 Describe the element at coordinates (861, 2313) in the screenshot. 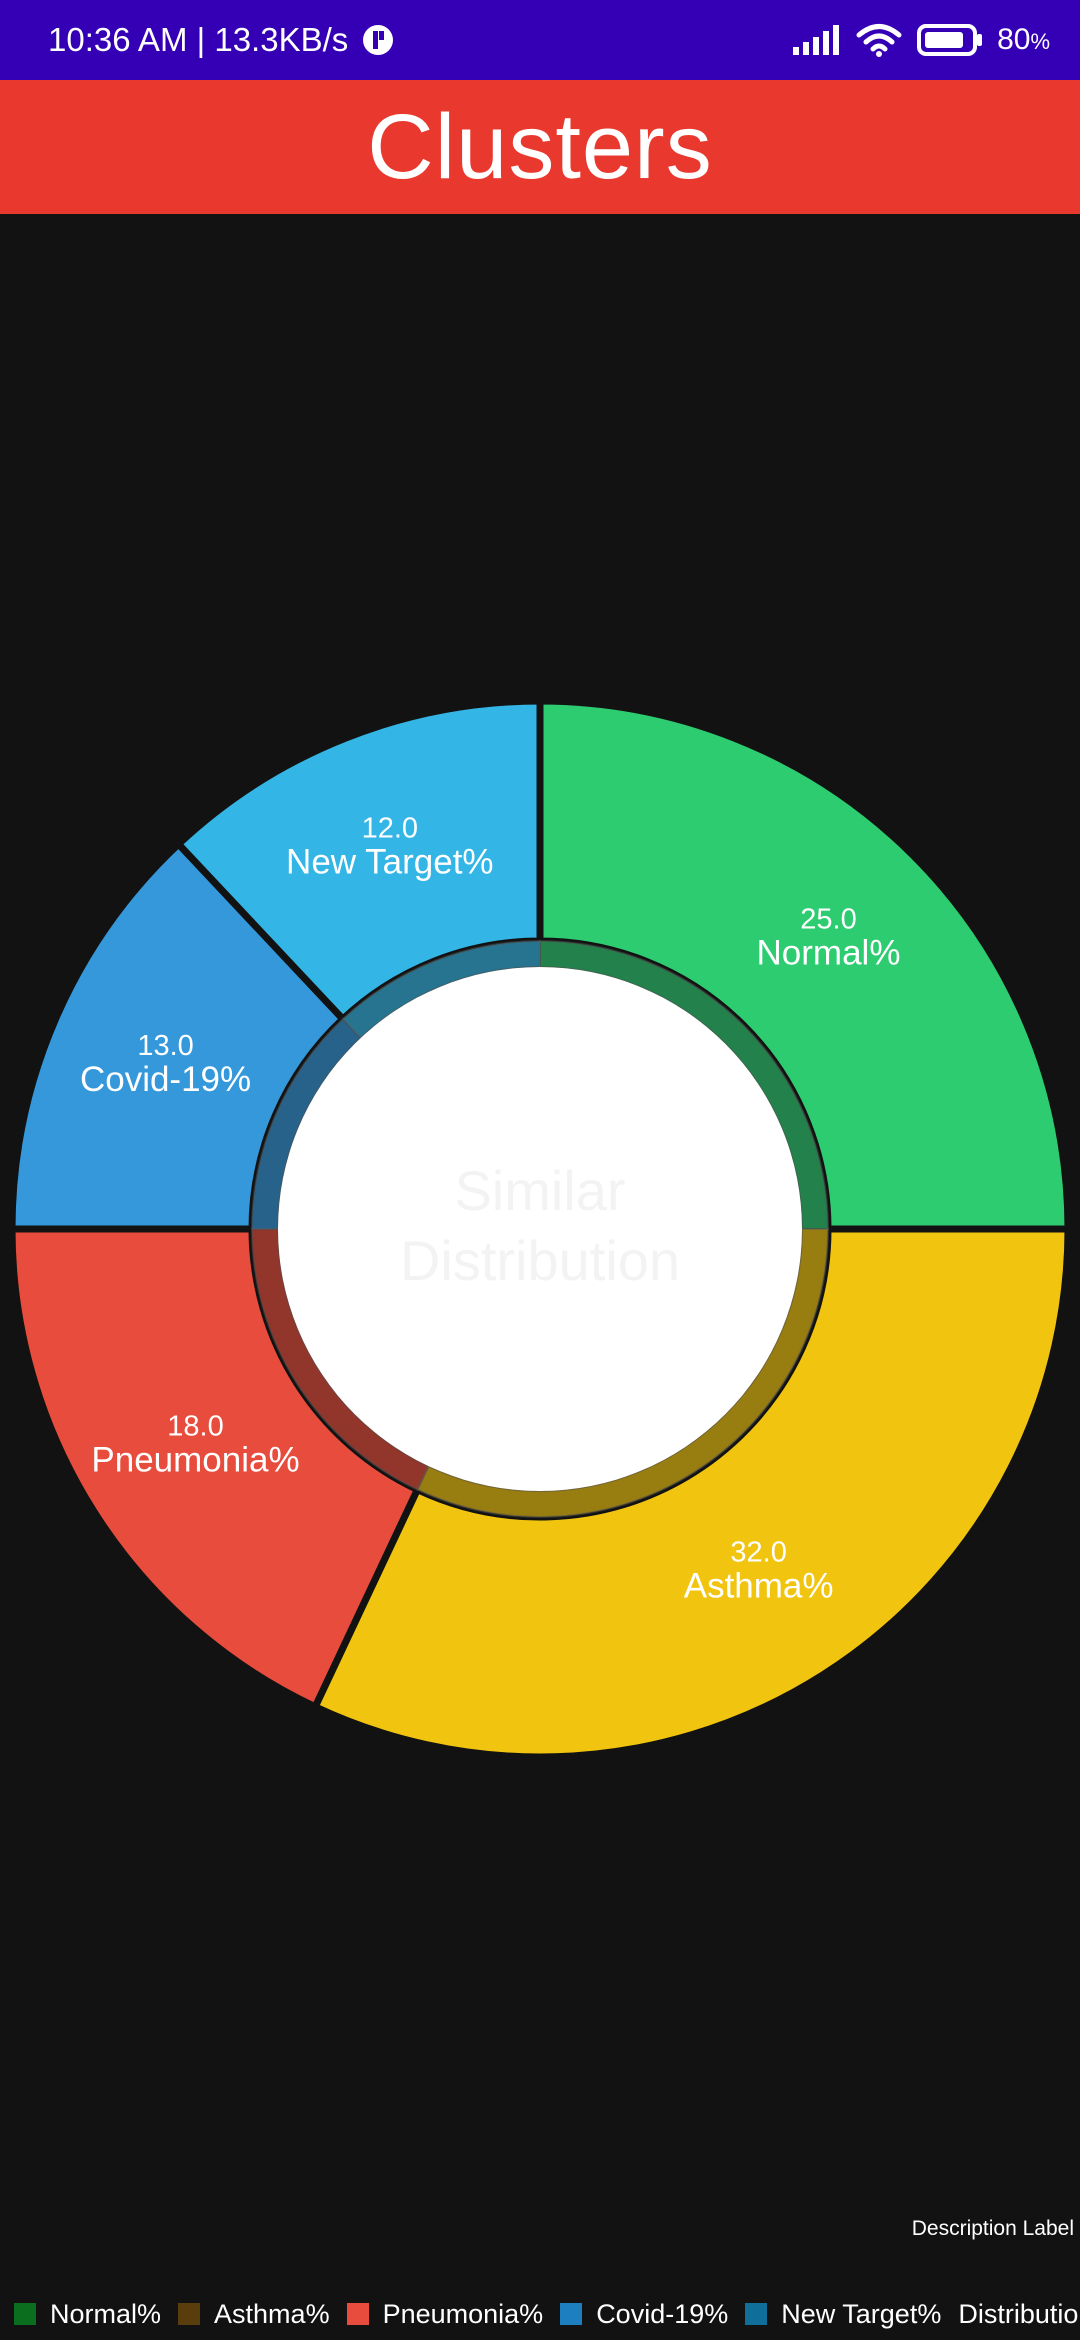

I see `legend-label-new-target: New Target%` at that location.